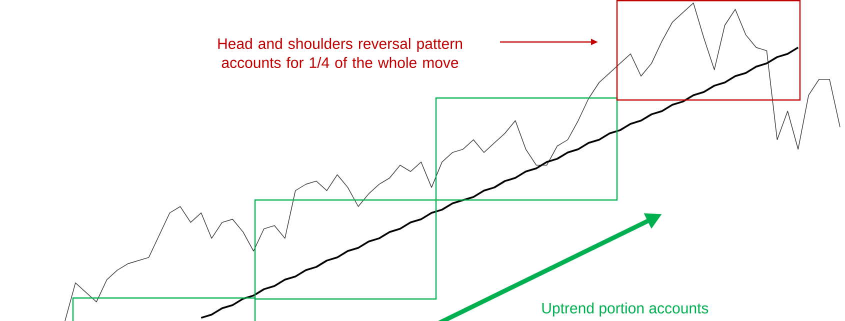 This screenshot has width=845, height=321. I want to click on annotation: Head and shoulders reversal pattern accounts for 1/4 of the whole move, so click(340, 53).